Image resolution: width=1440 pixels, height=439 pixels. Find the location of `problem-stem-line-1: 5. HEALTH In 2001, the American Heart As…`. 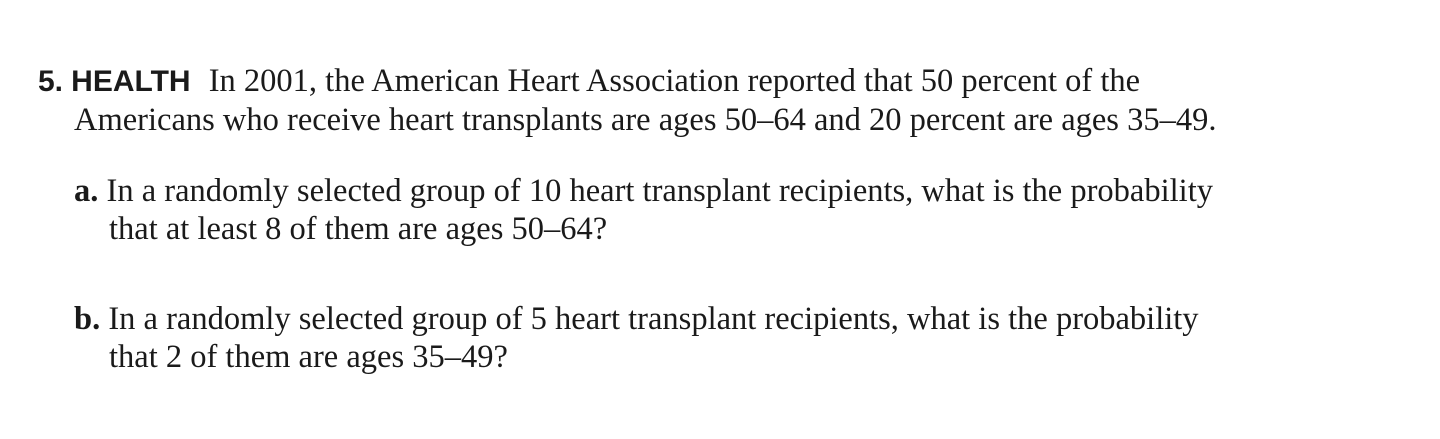

problem-stem-line-1: 5. HEALTH In 2001, the American Heart As… is located at coordinates (728, 81).